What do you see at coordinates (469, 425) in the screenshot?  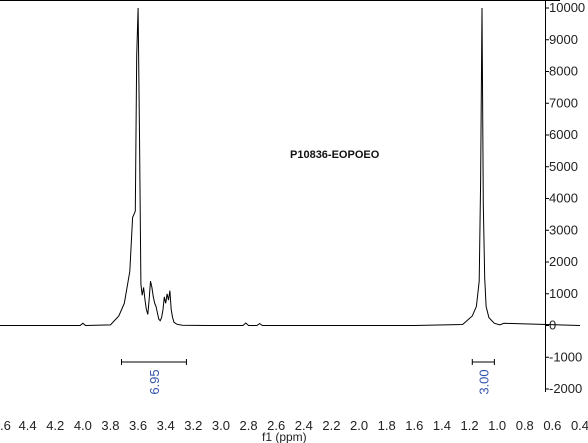 I see `x-tick-label: 1.2` at bounding box center [469, 425].